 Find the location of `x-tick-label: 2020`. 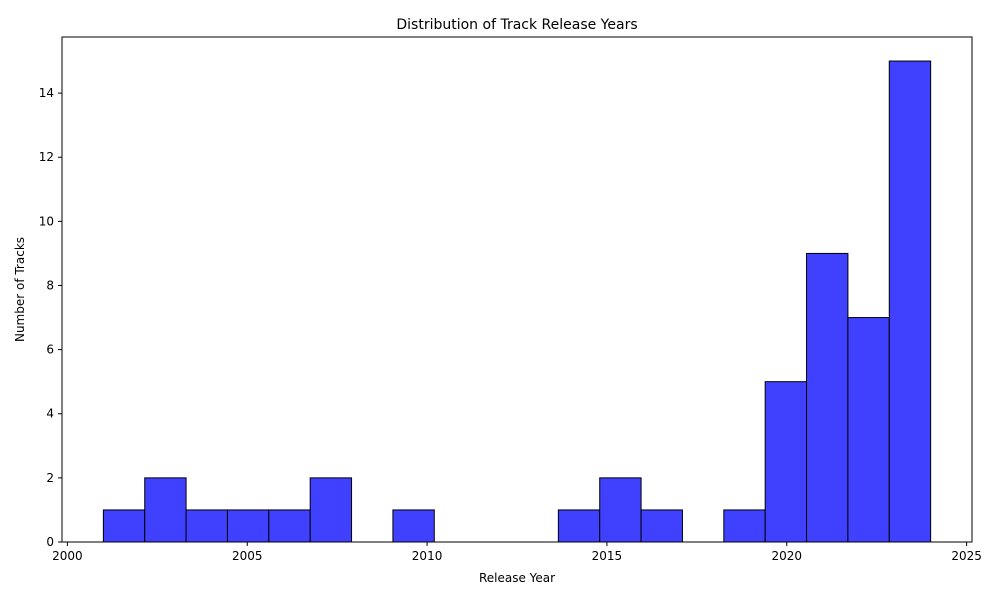

x-tick-label: 2020 is located at coordinates (786, 556).